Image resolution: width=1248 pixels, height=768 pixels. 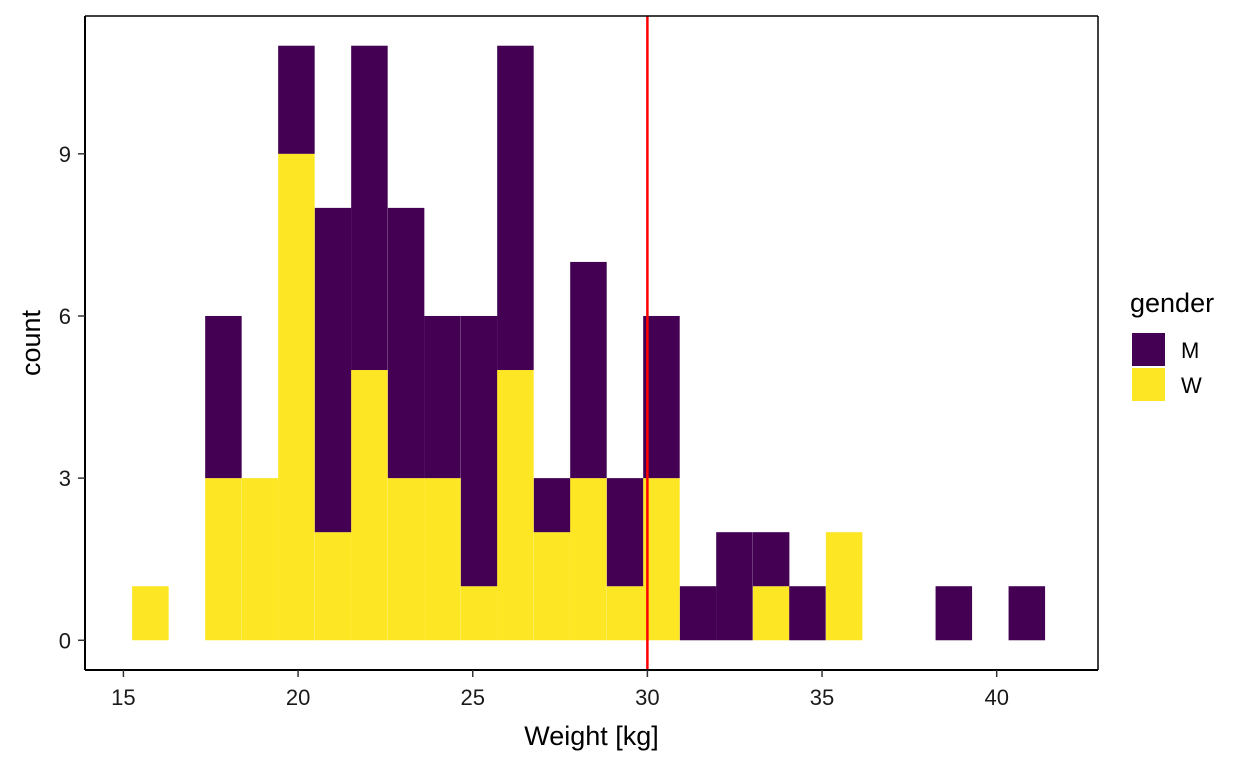 I want to click on y-axis-title: count, so click(x=31, y=342).